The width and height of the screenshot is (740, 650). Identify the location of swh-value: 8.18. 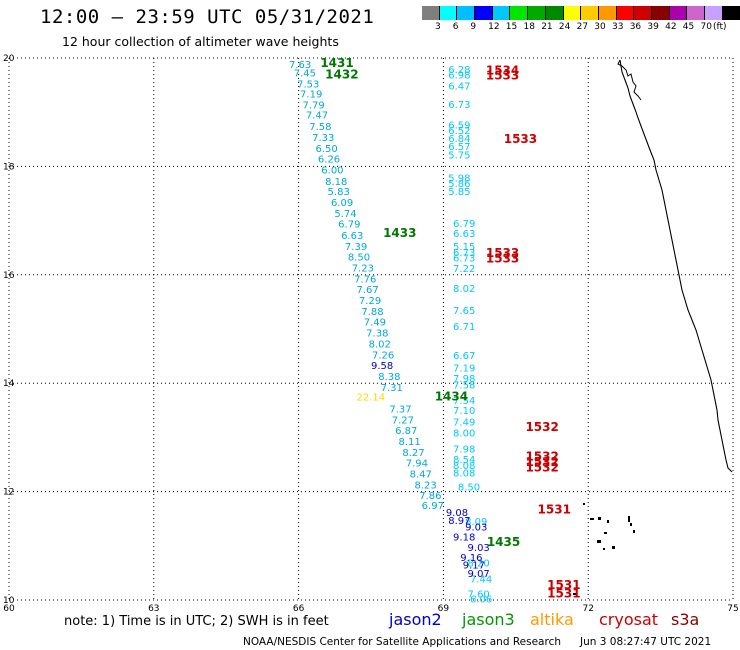
(336, 182).